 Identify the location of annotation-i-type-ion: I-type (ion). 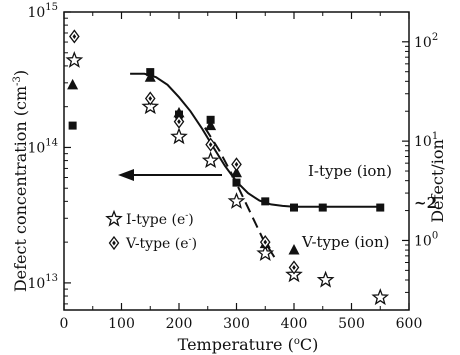
(350, 171).